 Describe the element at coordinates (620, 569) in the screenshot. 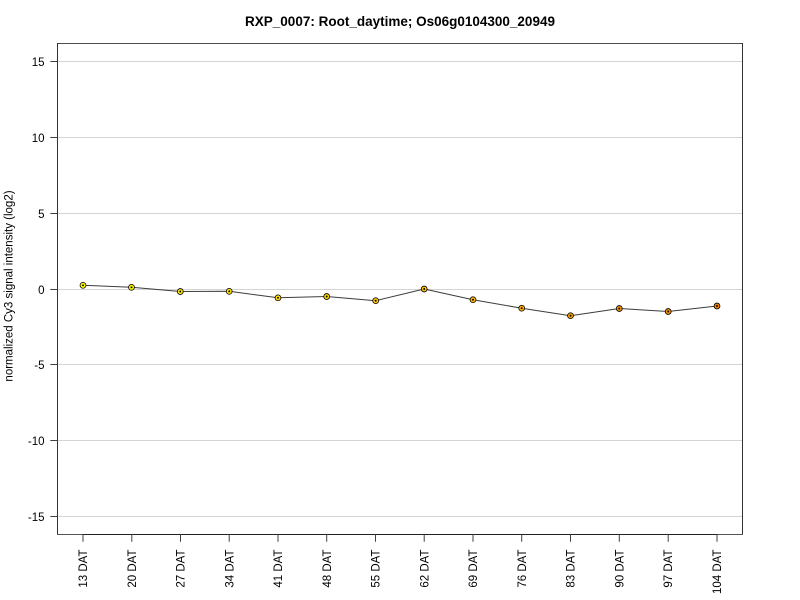

I see `svg-text: 90 DAT` at that location.